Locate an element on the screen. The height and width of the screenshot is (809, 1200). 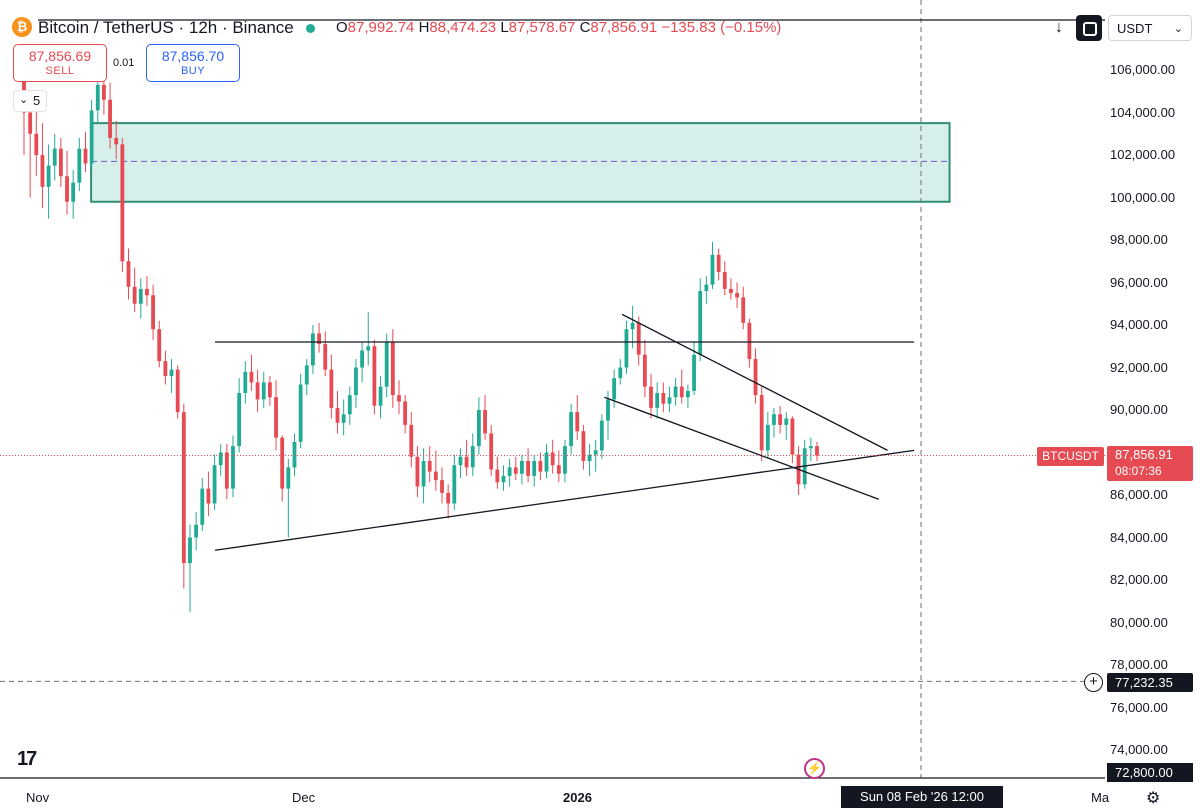
price-tick-label: 96,000.00 is located at coordinates (1139, 282).